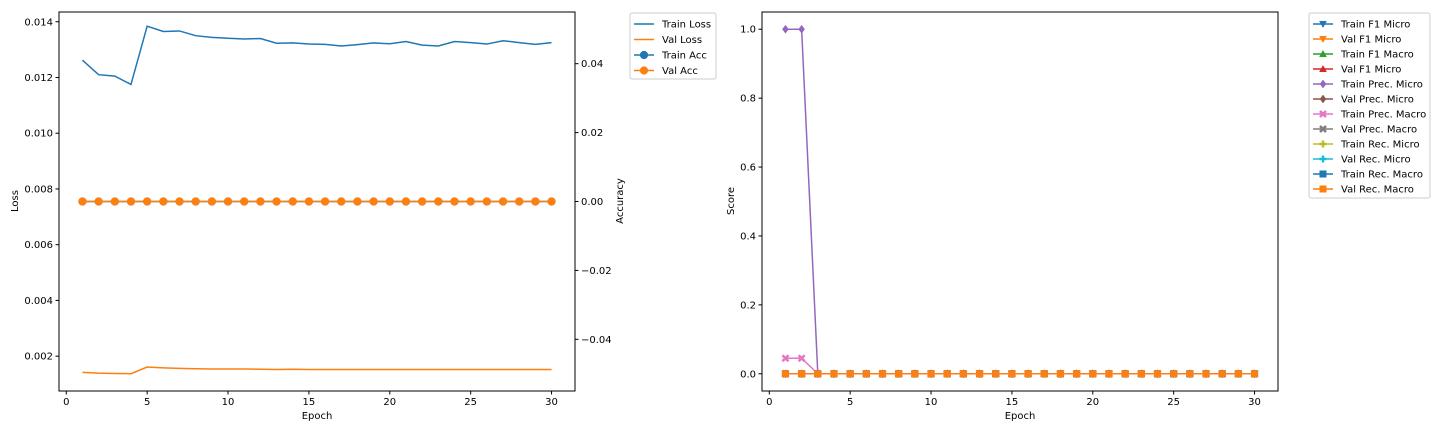 The image size is (1440, 436). What do you see at coordinates (309, 402) in the screenshot?
I see `loss-x-tick-label: 15` at bounding box center [309, 402].